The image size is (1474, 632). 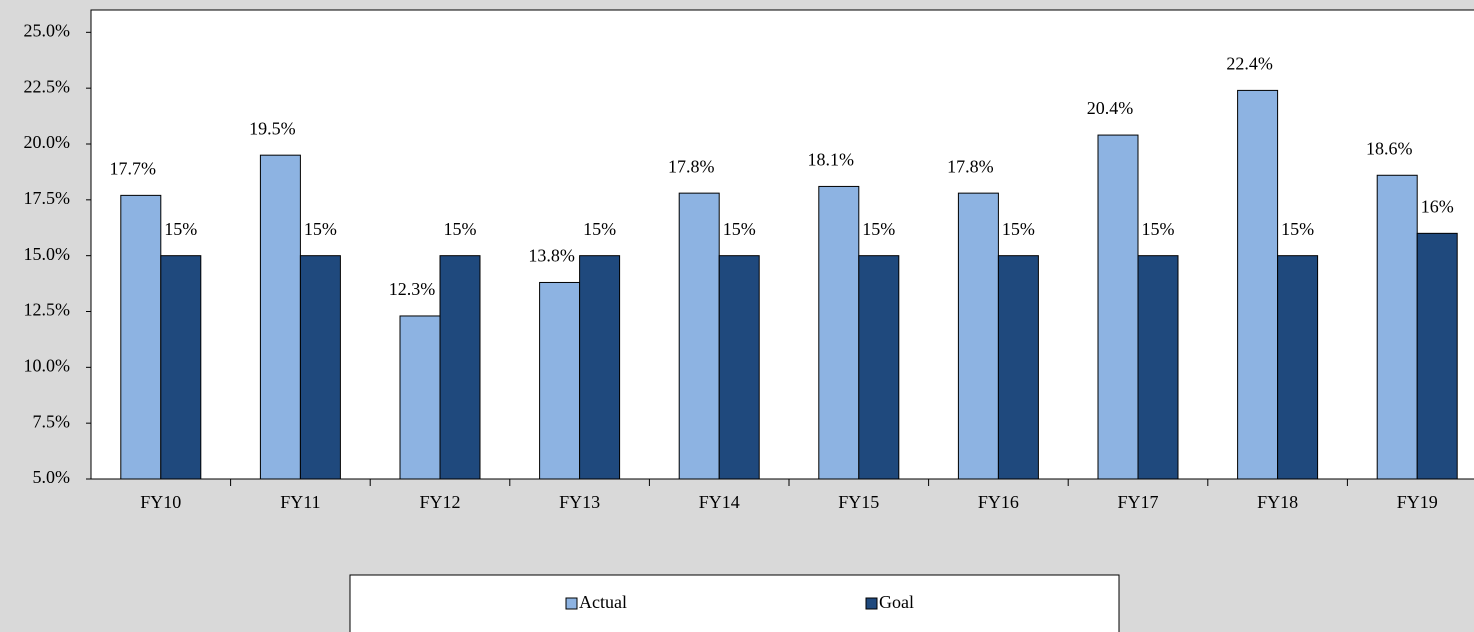 I want to click on x-tick-label: FY12, so click(x=439, y=502).